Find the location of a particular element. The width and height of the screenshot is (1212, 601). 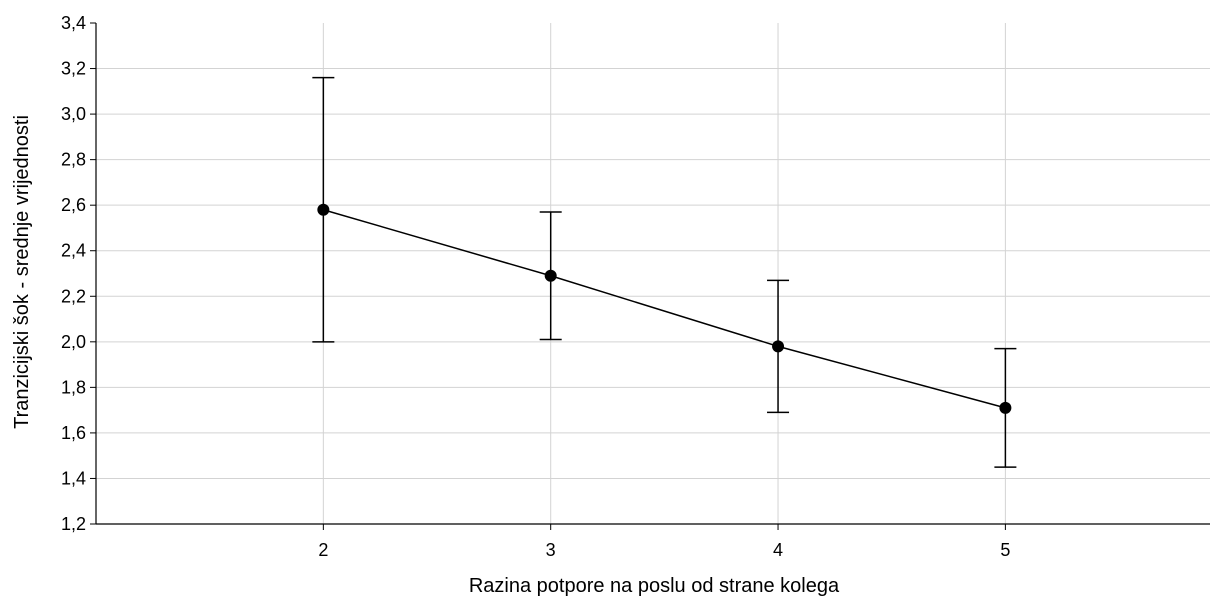

y-tick-label: 2,6 is located at coordinates (73, 205).